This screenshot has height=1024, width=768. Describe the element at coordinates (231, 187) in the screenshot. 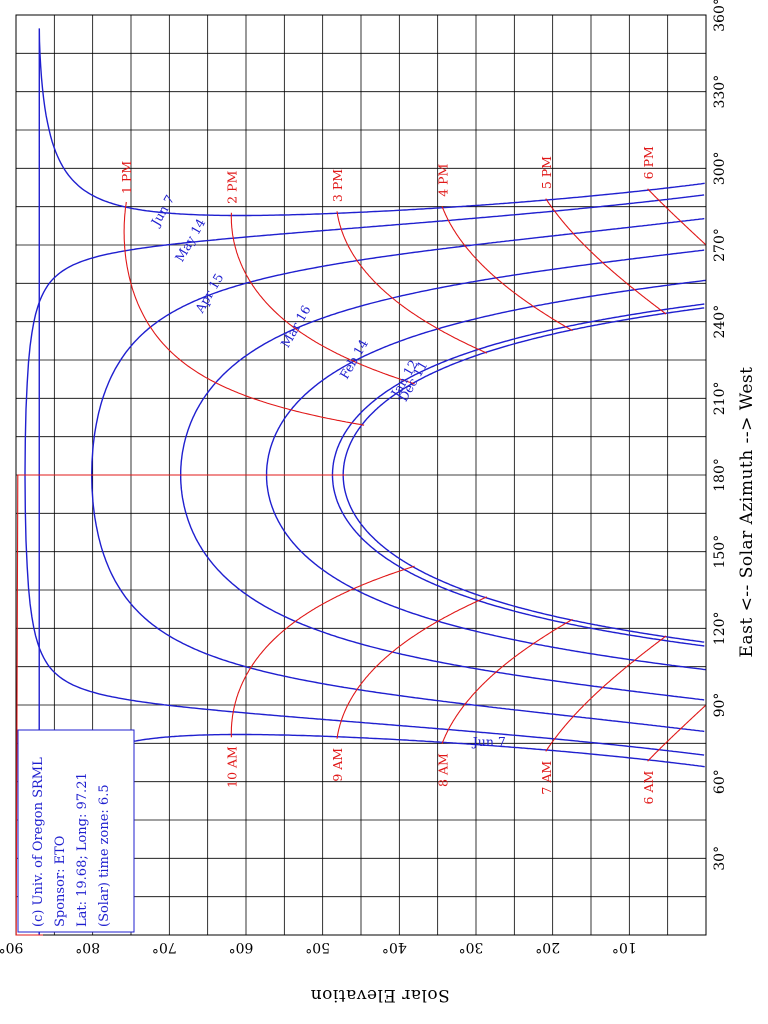

I see `hour-label: 2 PM` at that location.